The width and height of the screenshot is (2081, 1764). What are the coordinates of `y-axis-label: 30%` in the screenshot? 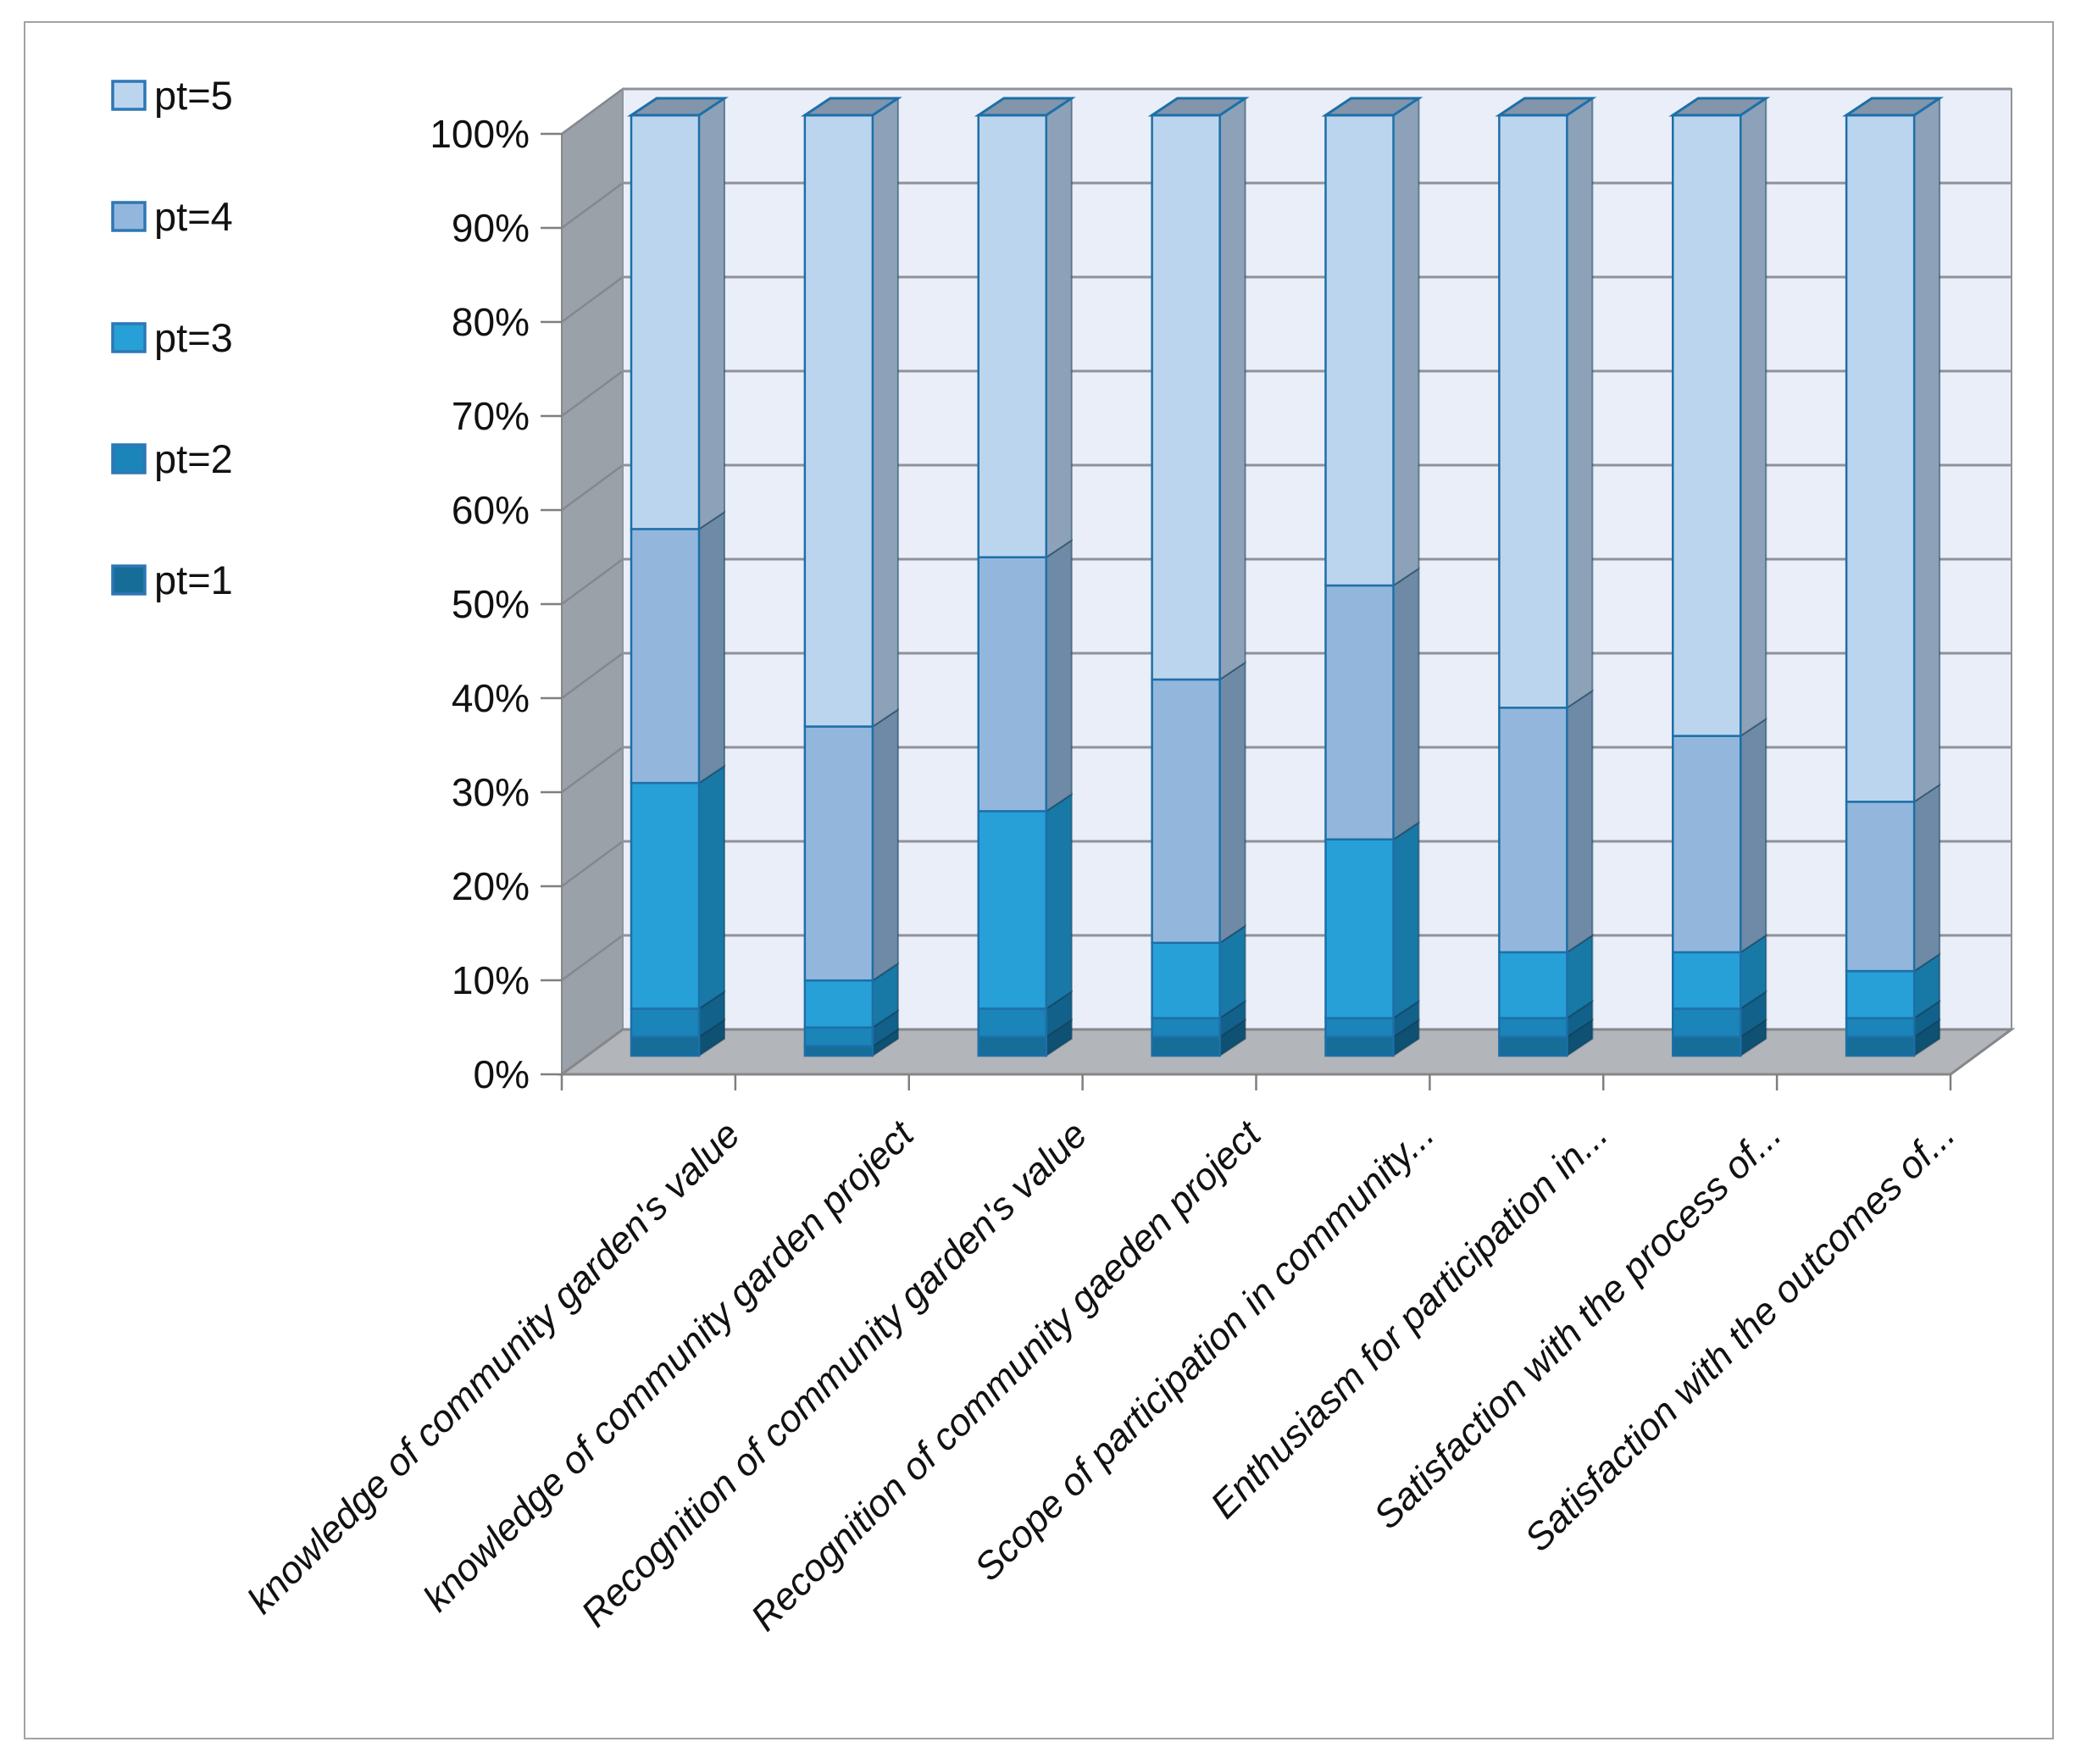 It's located at (491, 792).